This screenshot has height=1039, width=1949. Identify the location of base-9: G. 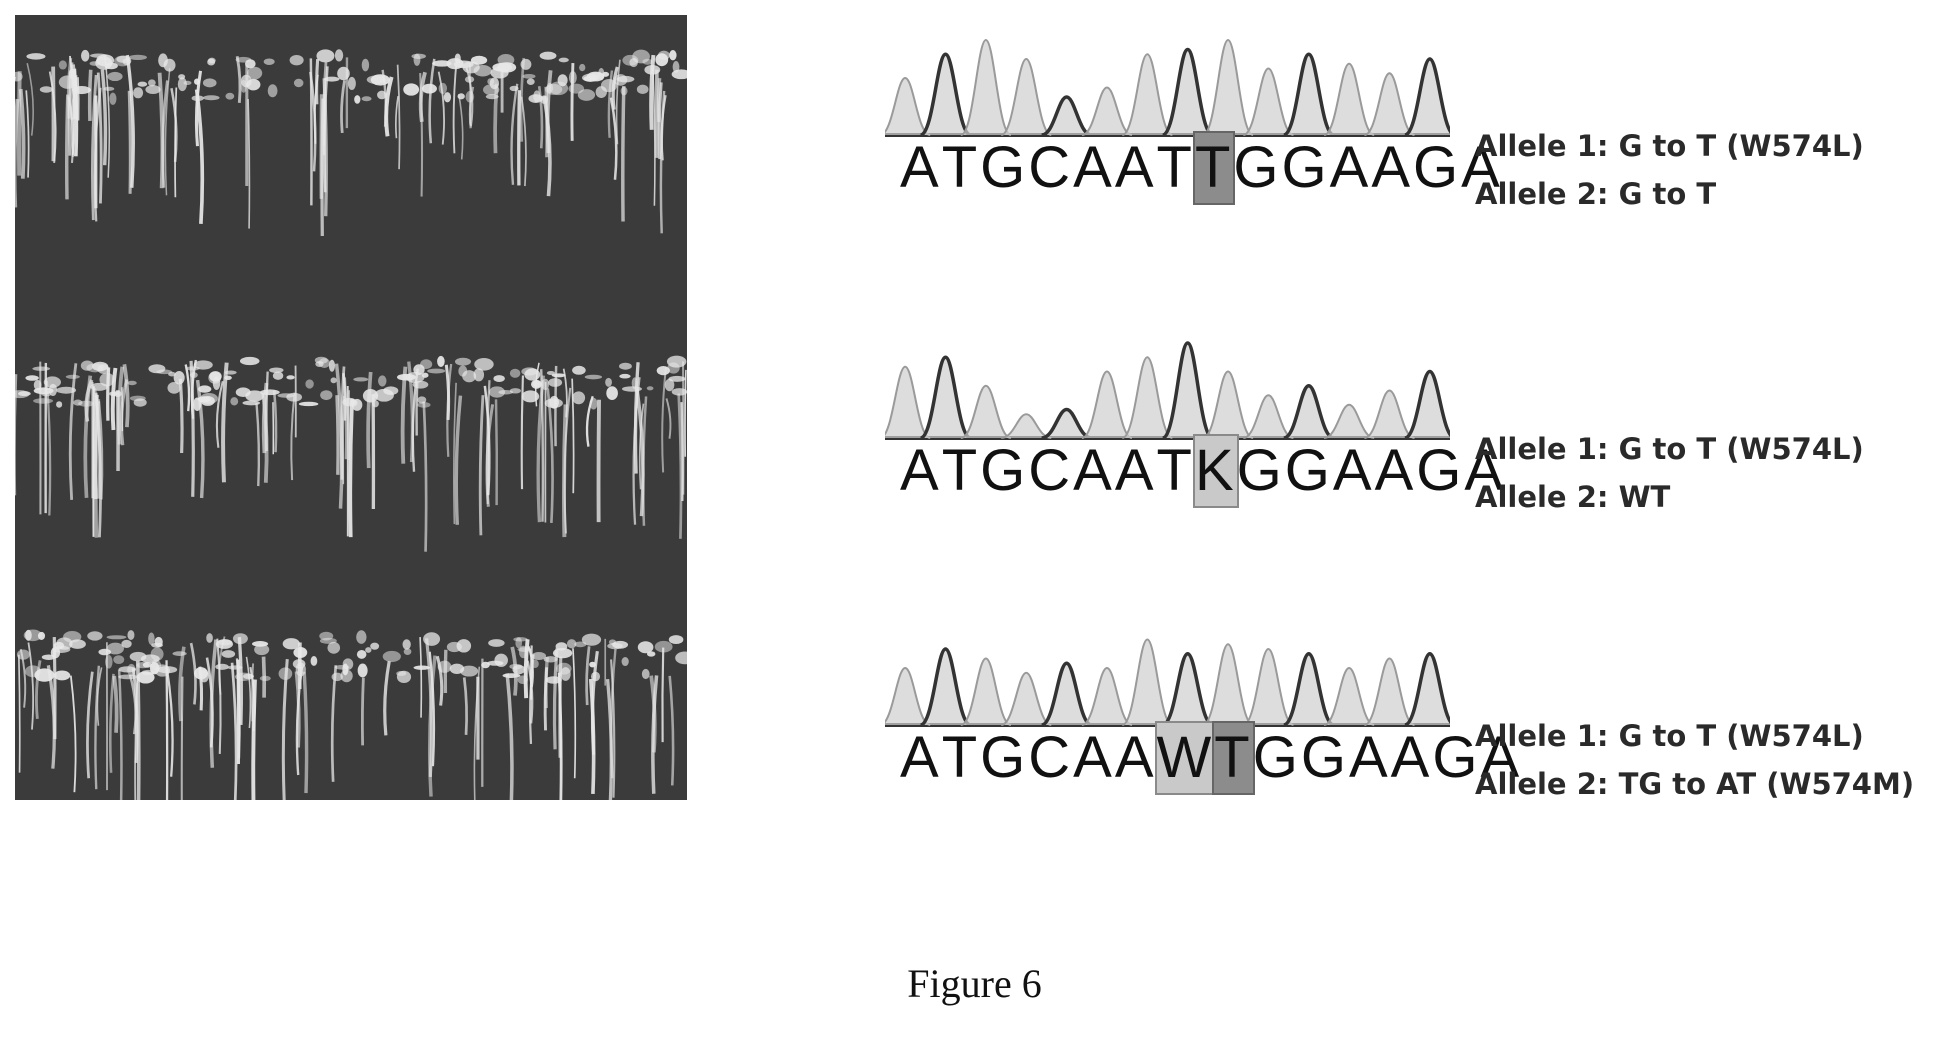
(1325, 758).